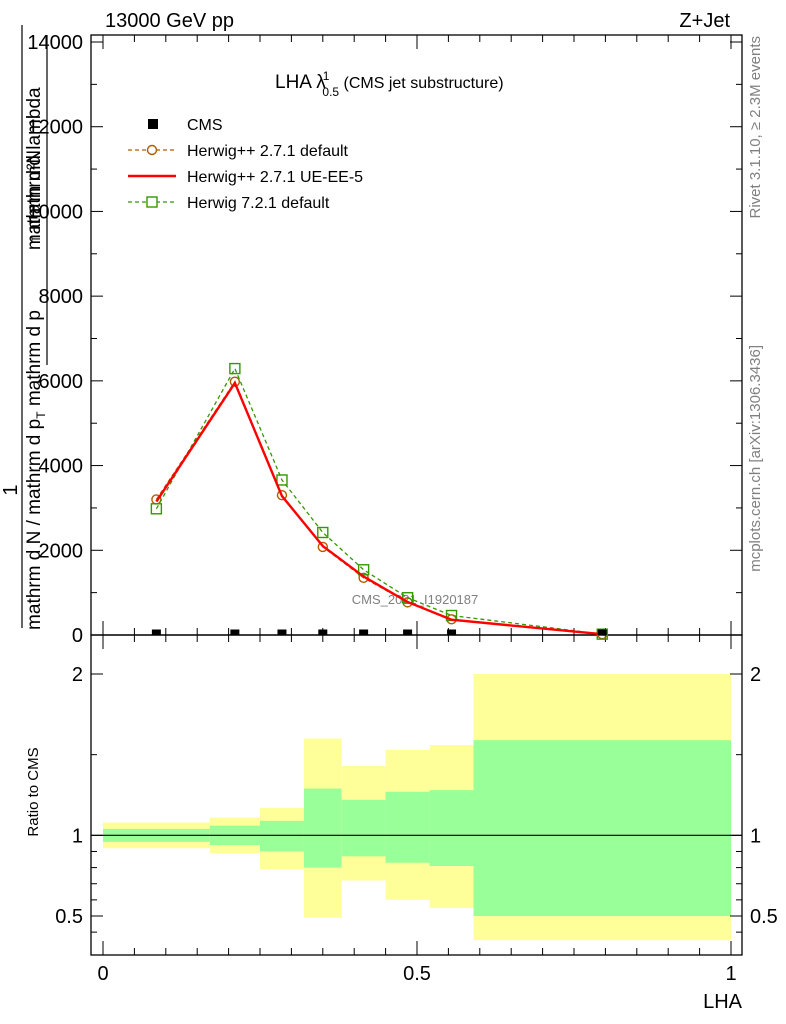 The width and height of the screenshot is (786, 1024). Describe the element at coordinates (755, 675) in the screenshot. I see `ratio-ytick-label-right-2: 2` at that location.